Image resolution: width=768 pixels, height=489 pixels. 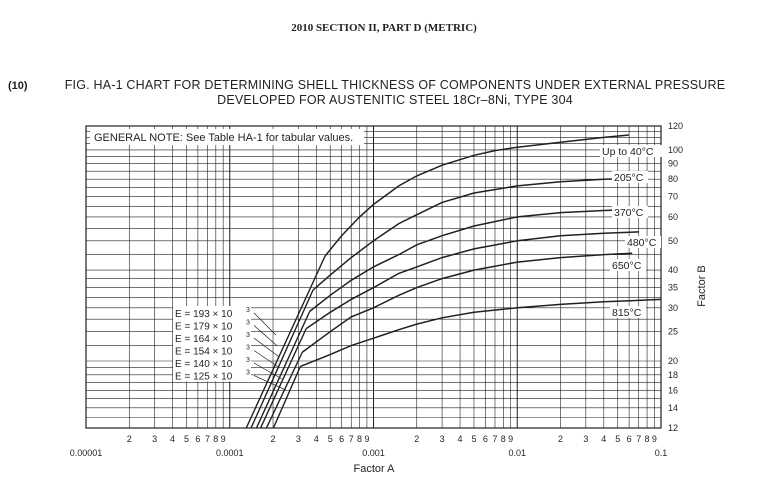 What do you see at coordinates (375, 469) in the screenshot?
I see `x-axis-label: Factor A` at bounding box center [375, 469].